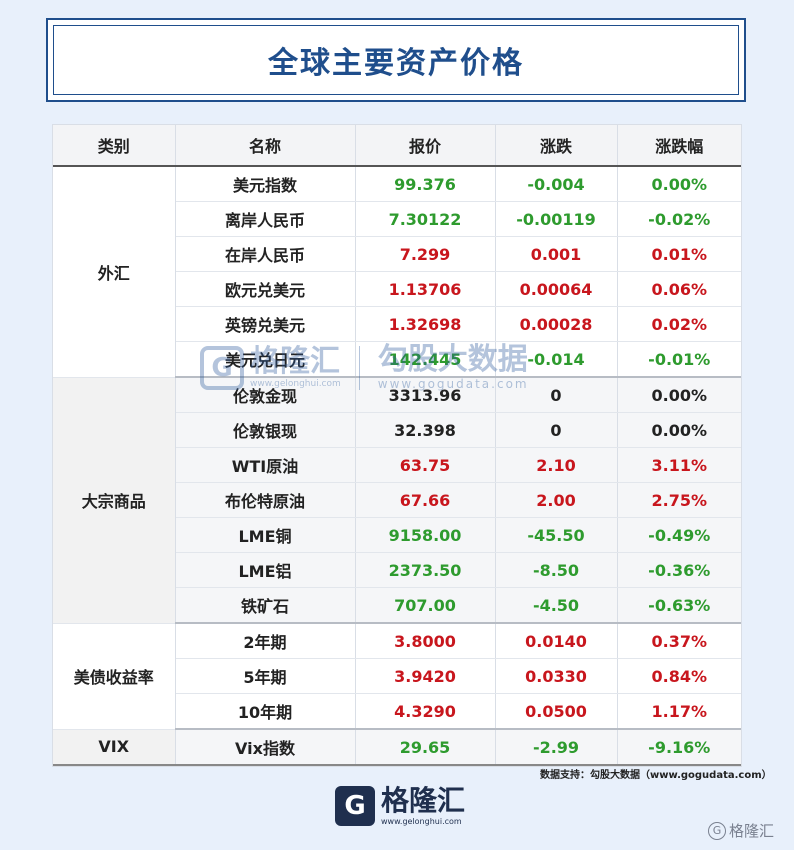  I want to click on footer-logo: G 格隆汇 www.gelonghui.com, so click(400, 806).